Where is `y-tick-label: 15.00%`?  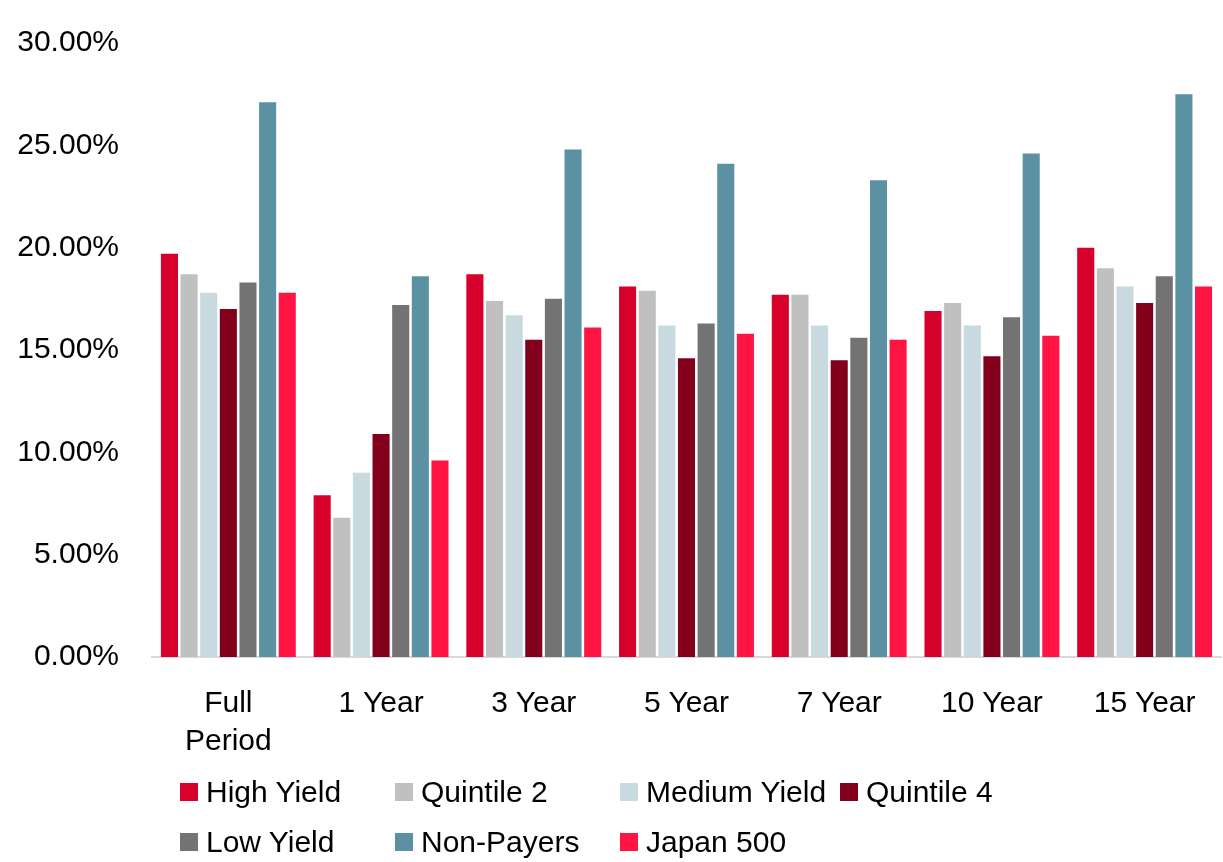 y-tick-label: 15.00% is located at coordinates (68, 348).